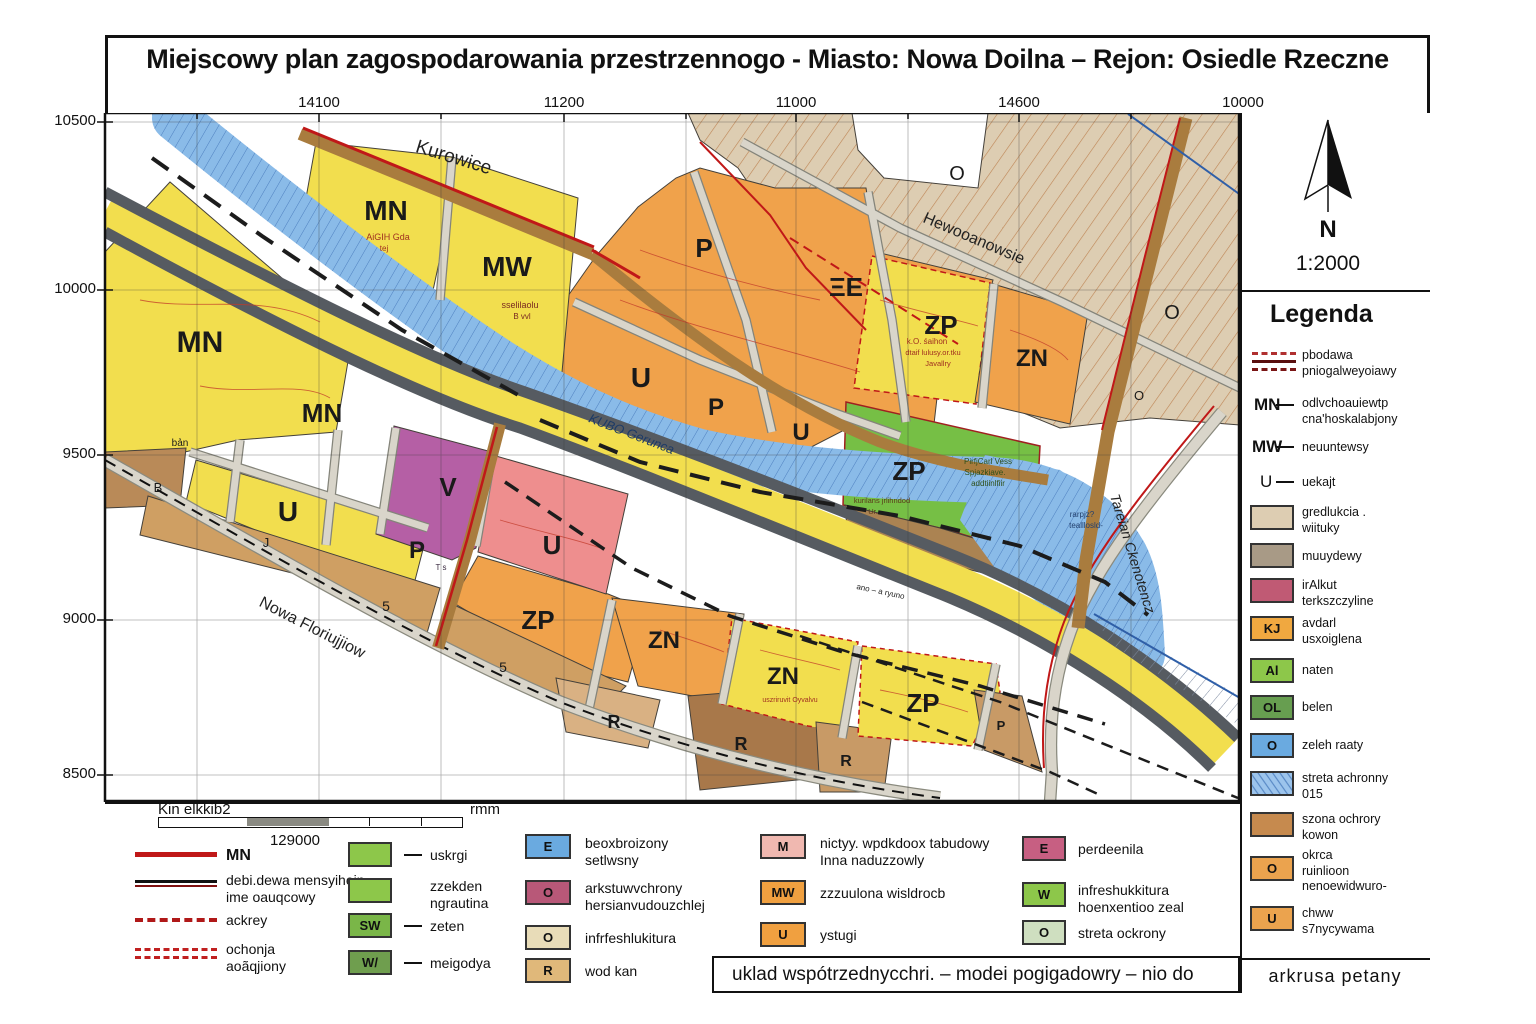 The height and width of the screenshot is (1024, 1536). Describe the element at coordinates (716, 407) in the screenshot. I see `zone-label-p4: P` at that location.